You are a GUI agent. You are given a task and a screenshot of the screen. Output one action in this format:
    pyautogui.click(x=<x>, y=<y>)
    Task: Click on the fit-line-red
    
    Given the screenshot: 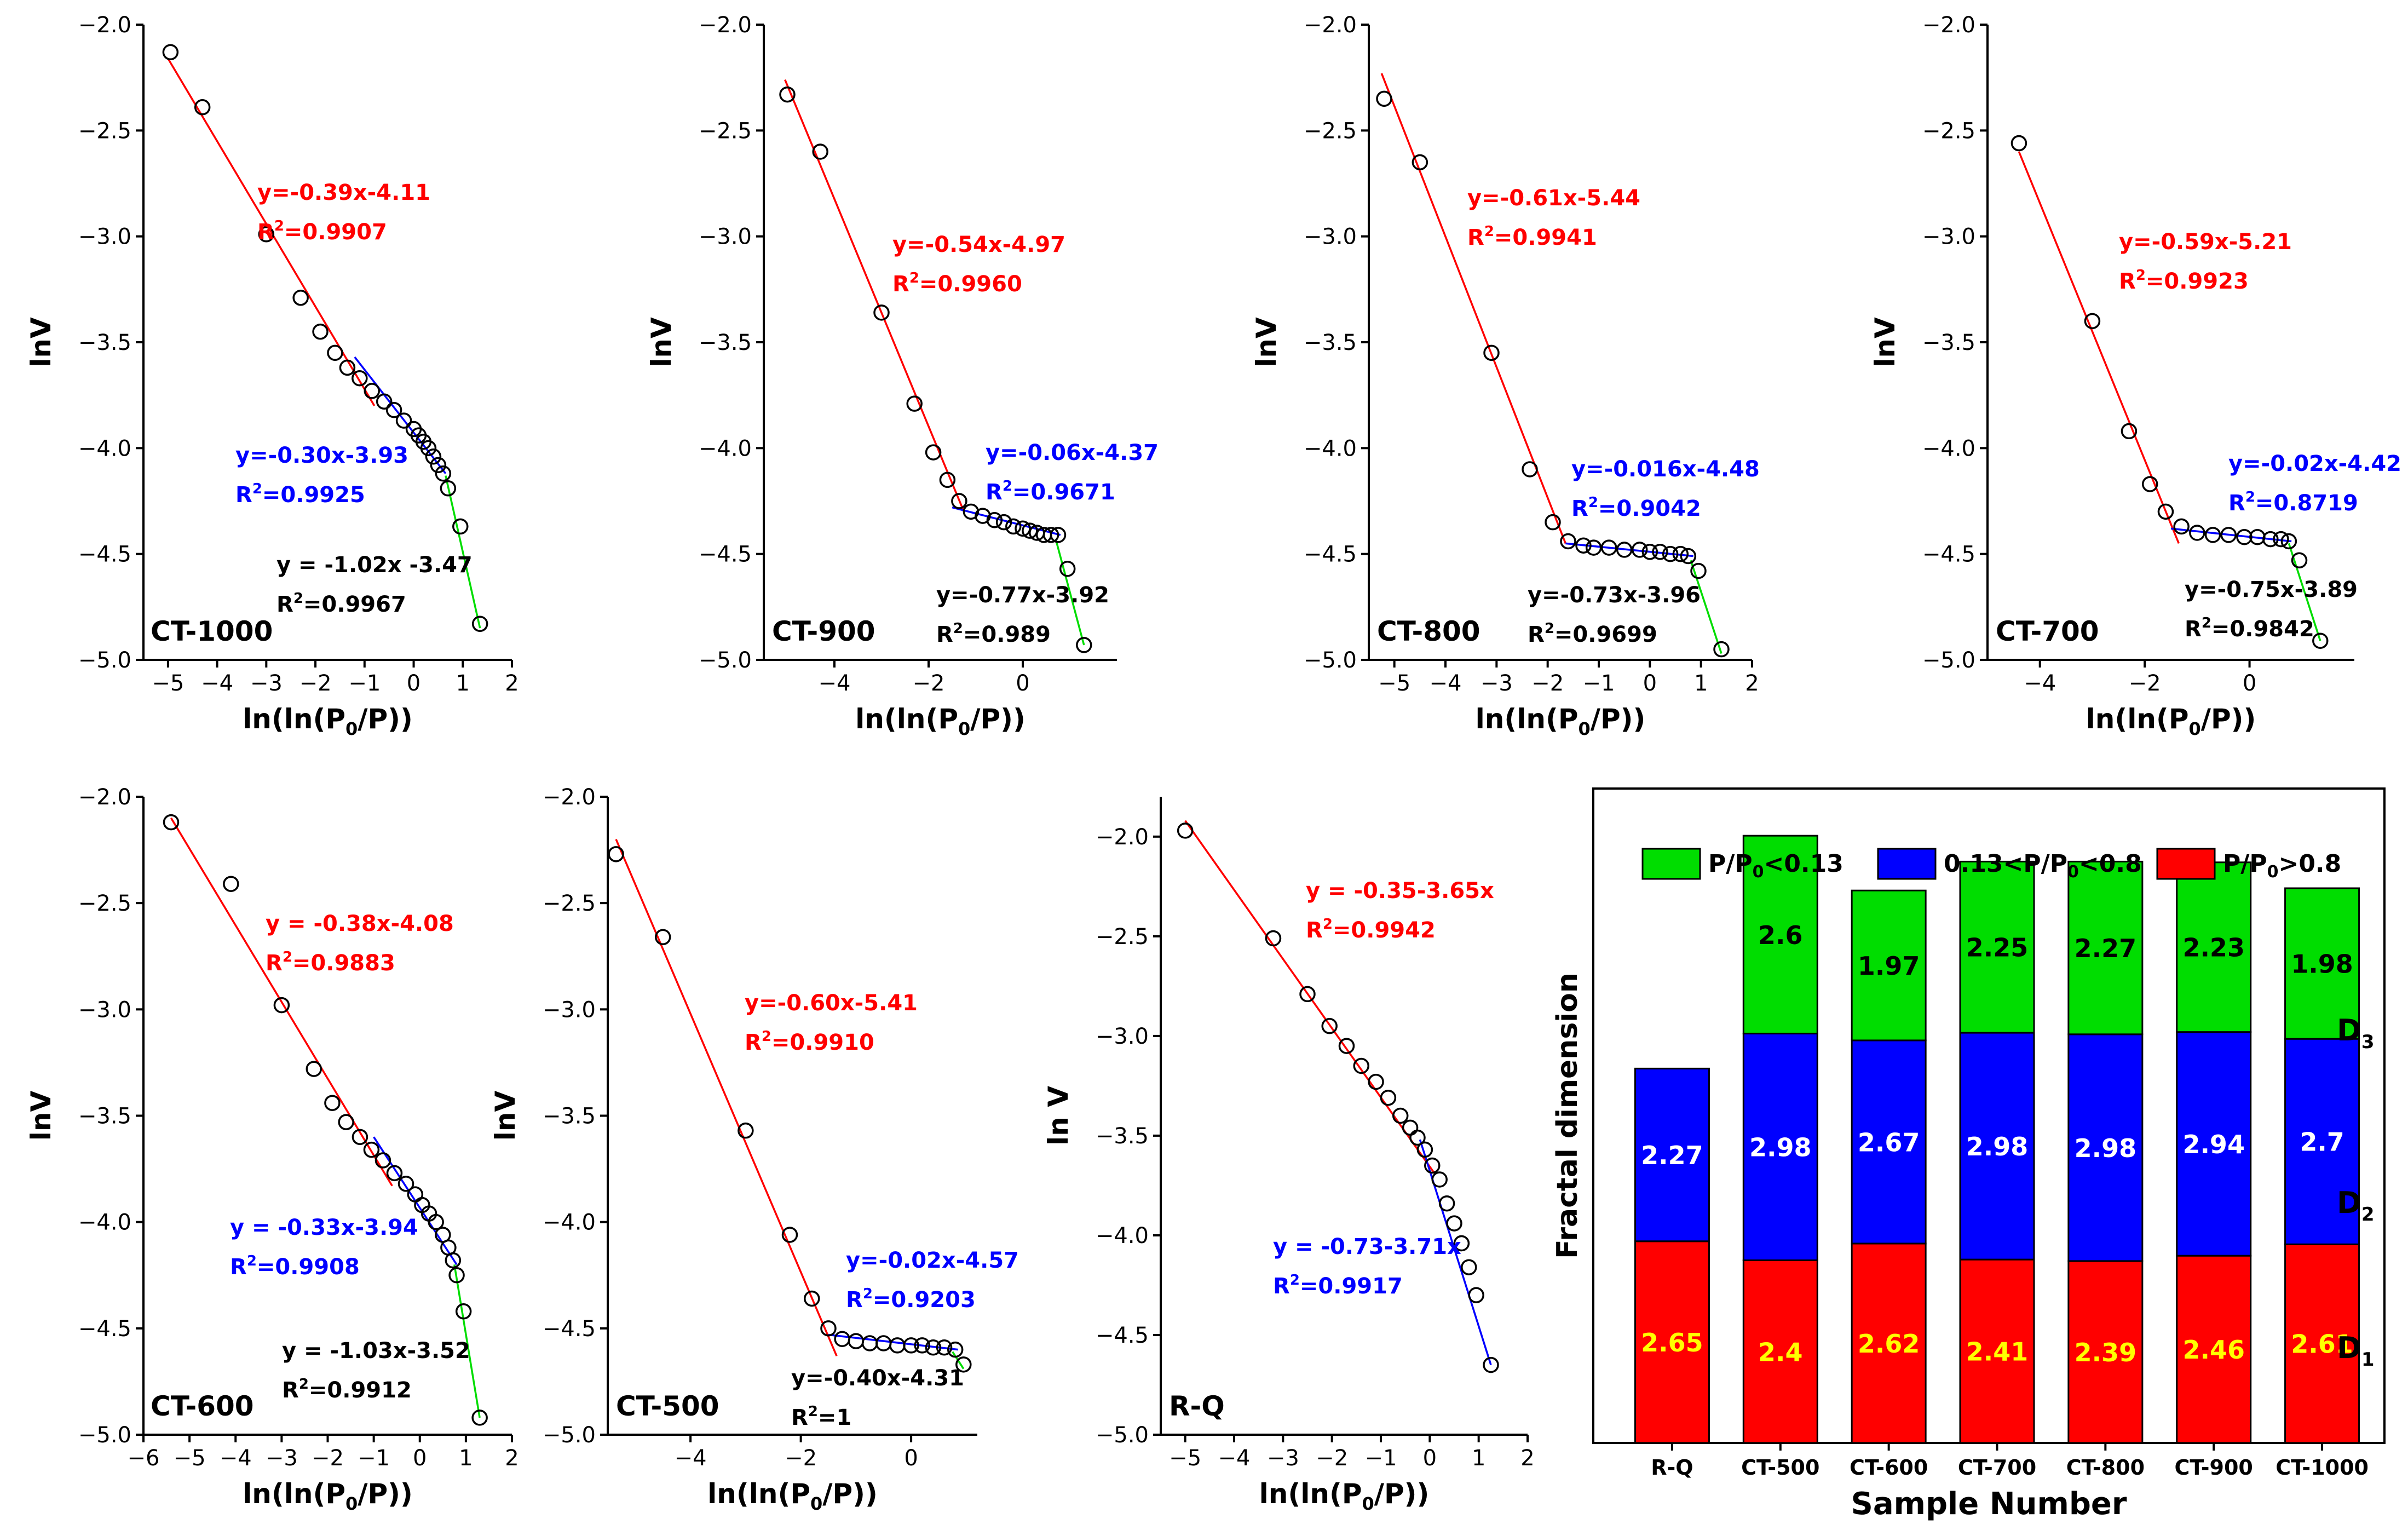 What is the action you would take?
    pyautogui.click(x=726, y=1097)
    